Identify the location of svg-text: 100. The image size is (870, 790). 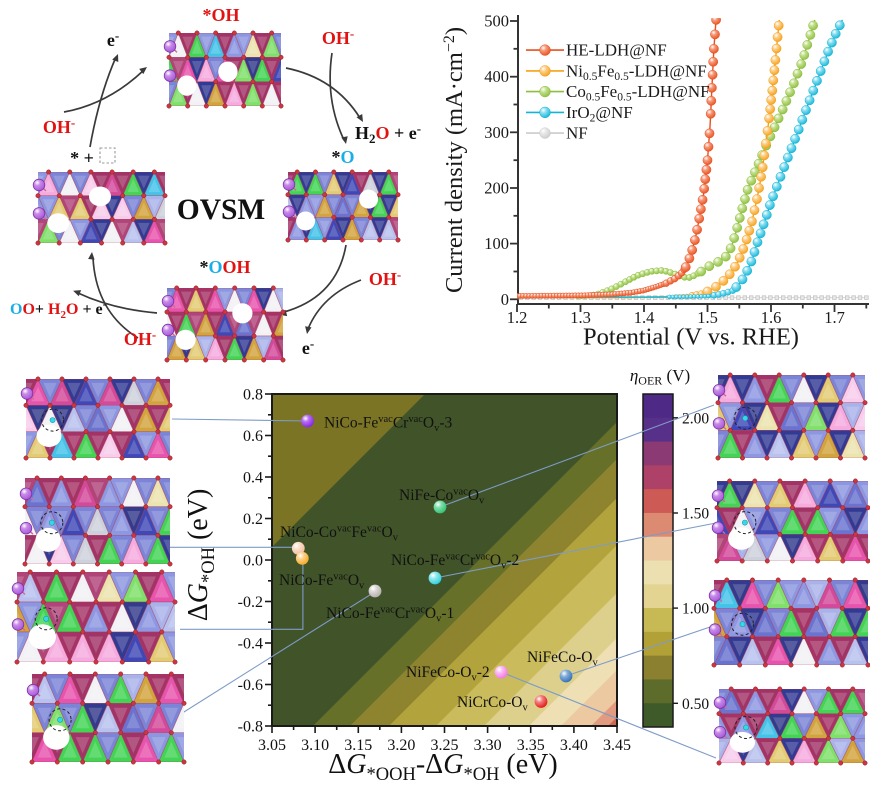
(496, 243).